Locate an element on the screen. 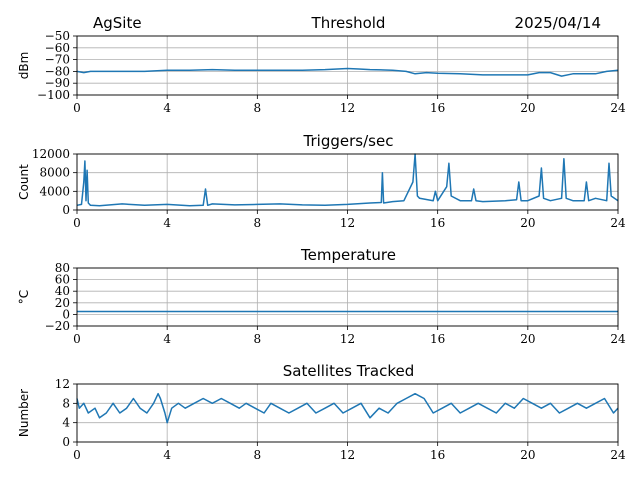  chart-title: Temperature is located at coordinates (348, 255).